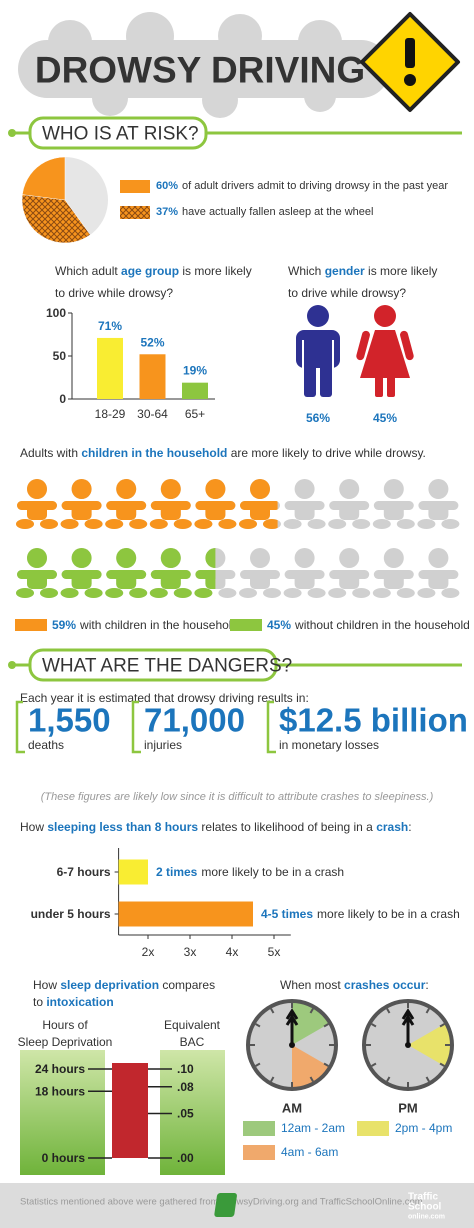 Image resolution: width=474 pixels, height=1228 pixels. I want to click on clock-hand, so click(292, 1026).